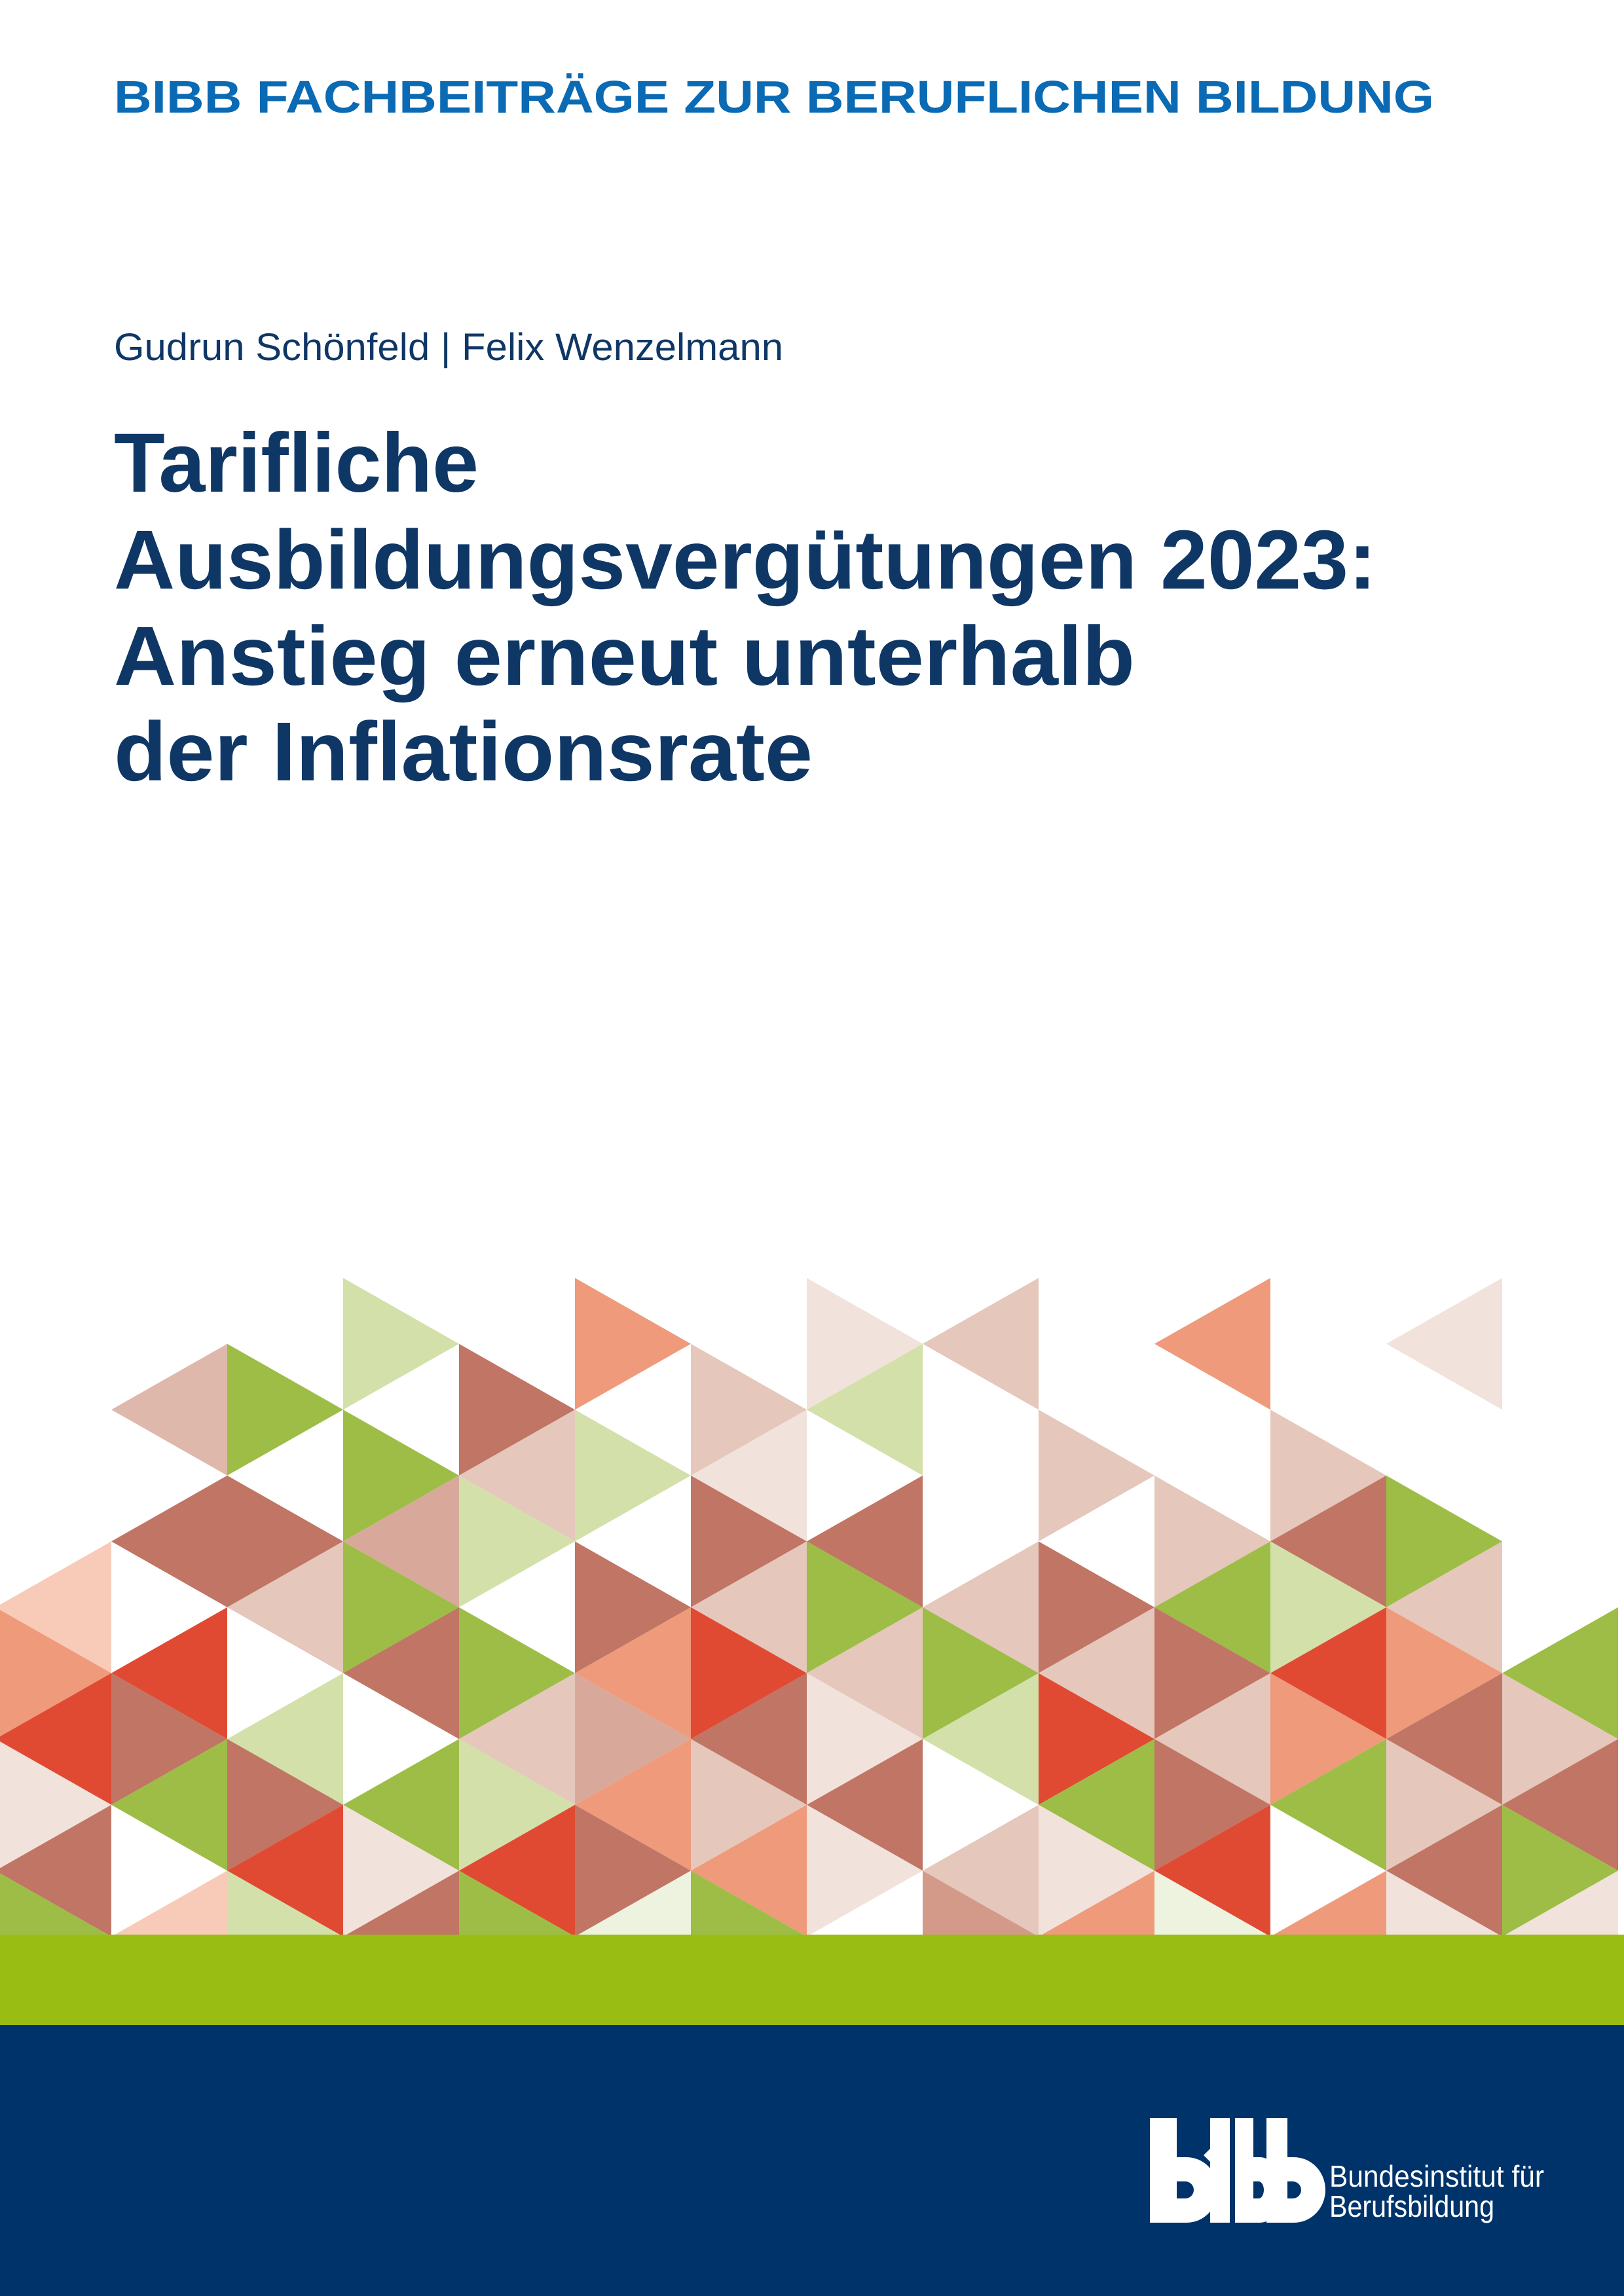 This screenshot has width=1624, height=2296. Describe the element at coordinates (296, 463) in the screenshot. I see `title-line-1: Tarifliche` at that location.